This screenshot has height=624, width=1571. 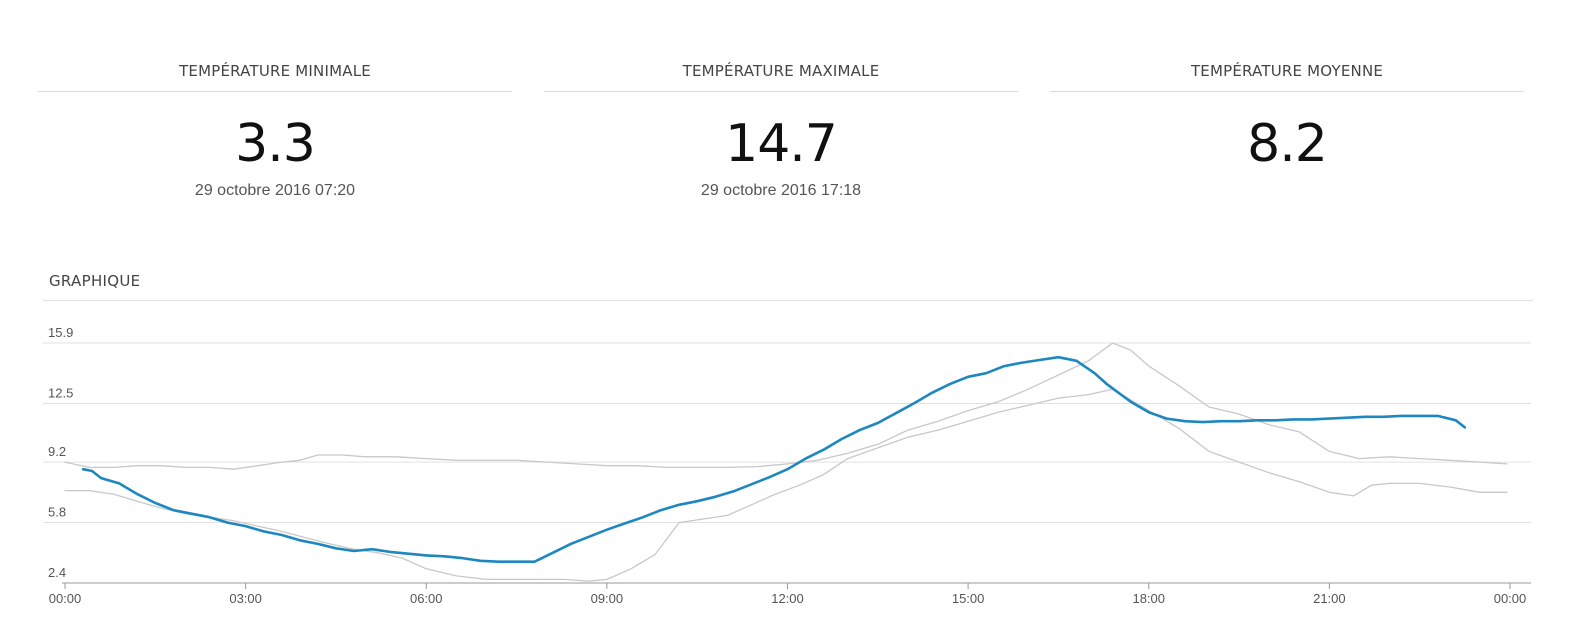 I want to click on stat-avg: TEMPÉRATURE MOYENNE 8.2, so click(x=1287, y=132).